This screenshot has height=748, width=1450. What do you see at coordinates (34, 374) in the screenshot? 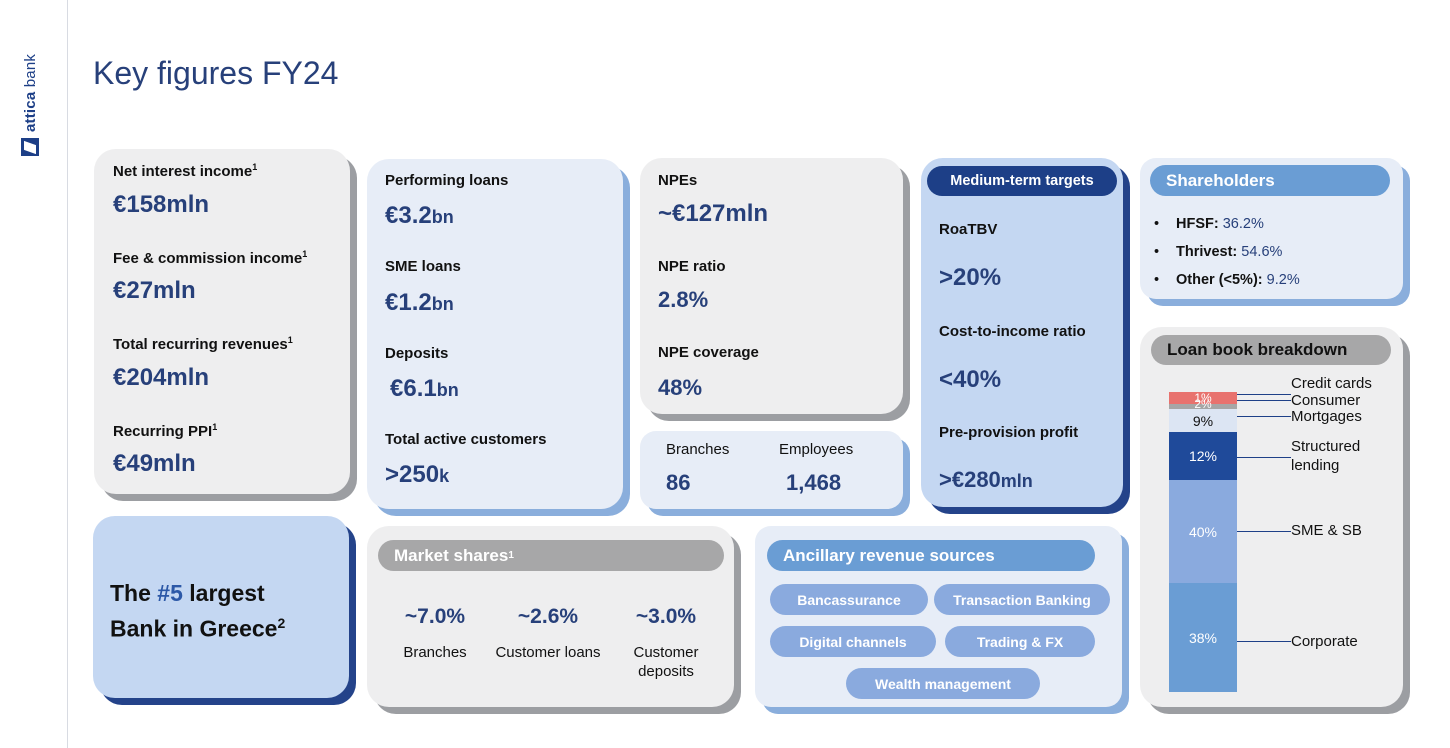
I see `sidebar: attica bank` at bounding box center [34, 374].